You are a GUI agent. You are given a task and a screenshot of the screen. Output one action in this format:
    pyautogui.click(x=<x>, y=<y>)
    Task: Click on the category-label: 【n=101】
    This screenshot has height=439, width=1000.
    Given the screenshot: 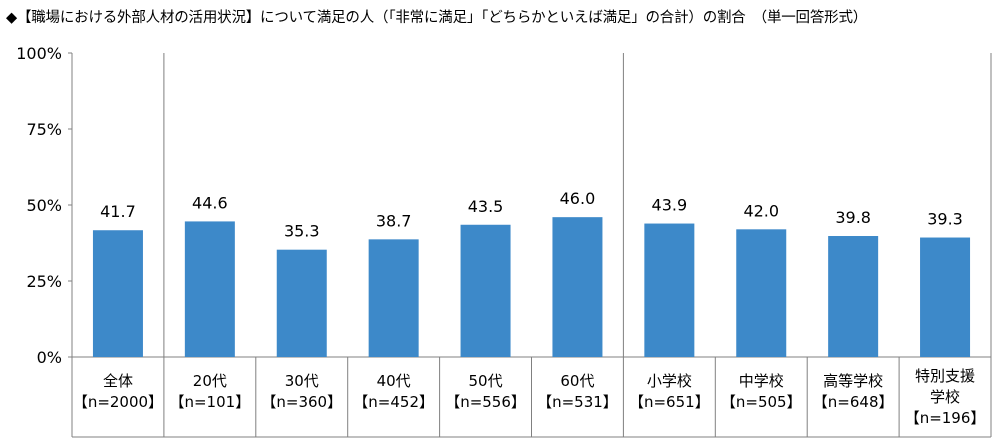 What is the action you would take?
    pyautogui.click(x=209, y=402)
    